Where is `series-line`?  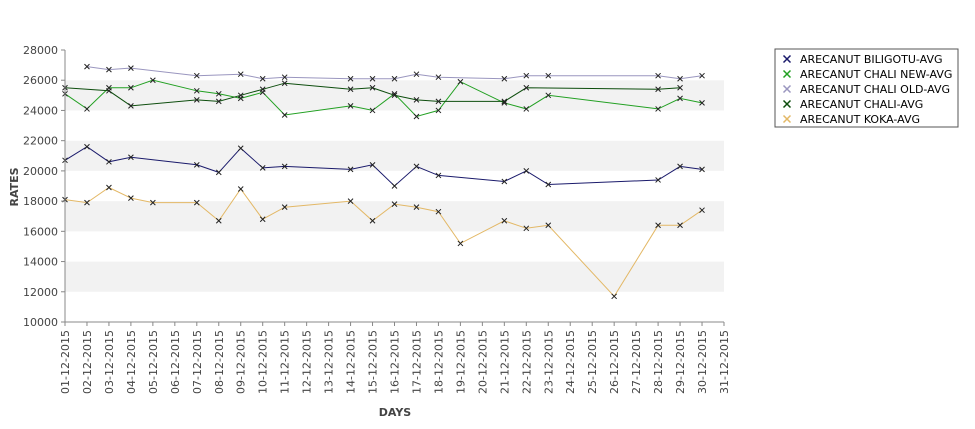 series-line is located at coordinates (394, 73).